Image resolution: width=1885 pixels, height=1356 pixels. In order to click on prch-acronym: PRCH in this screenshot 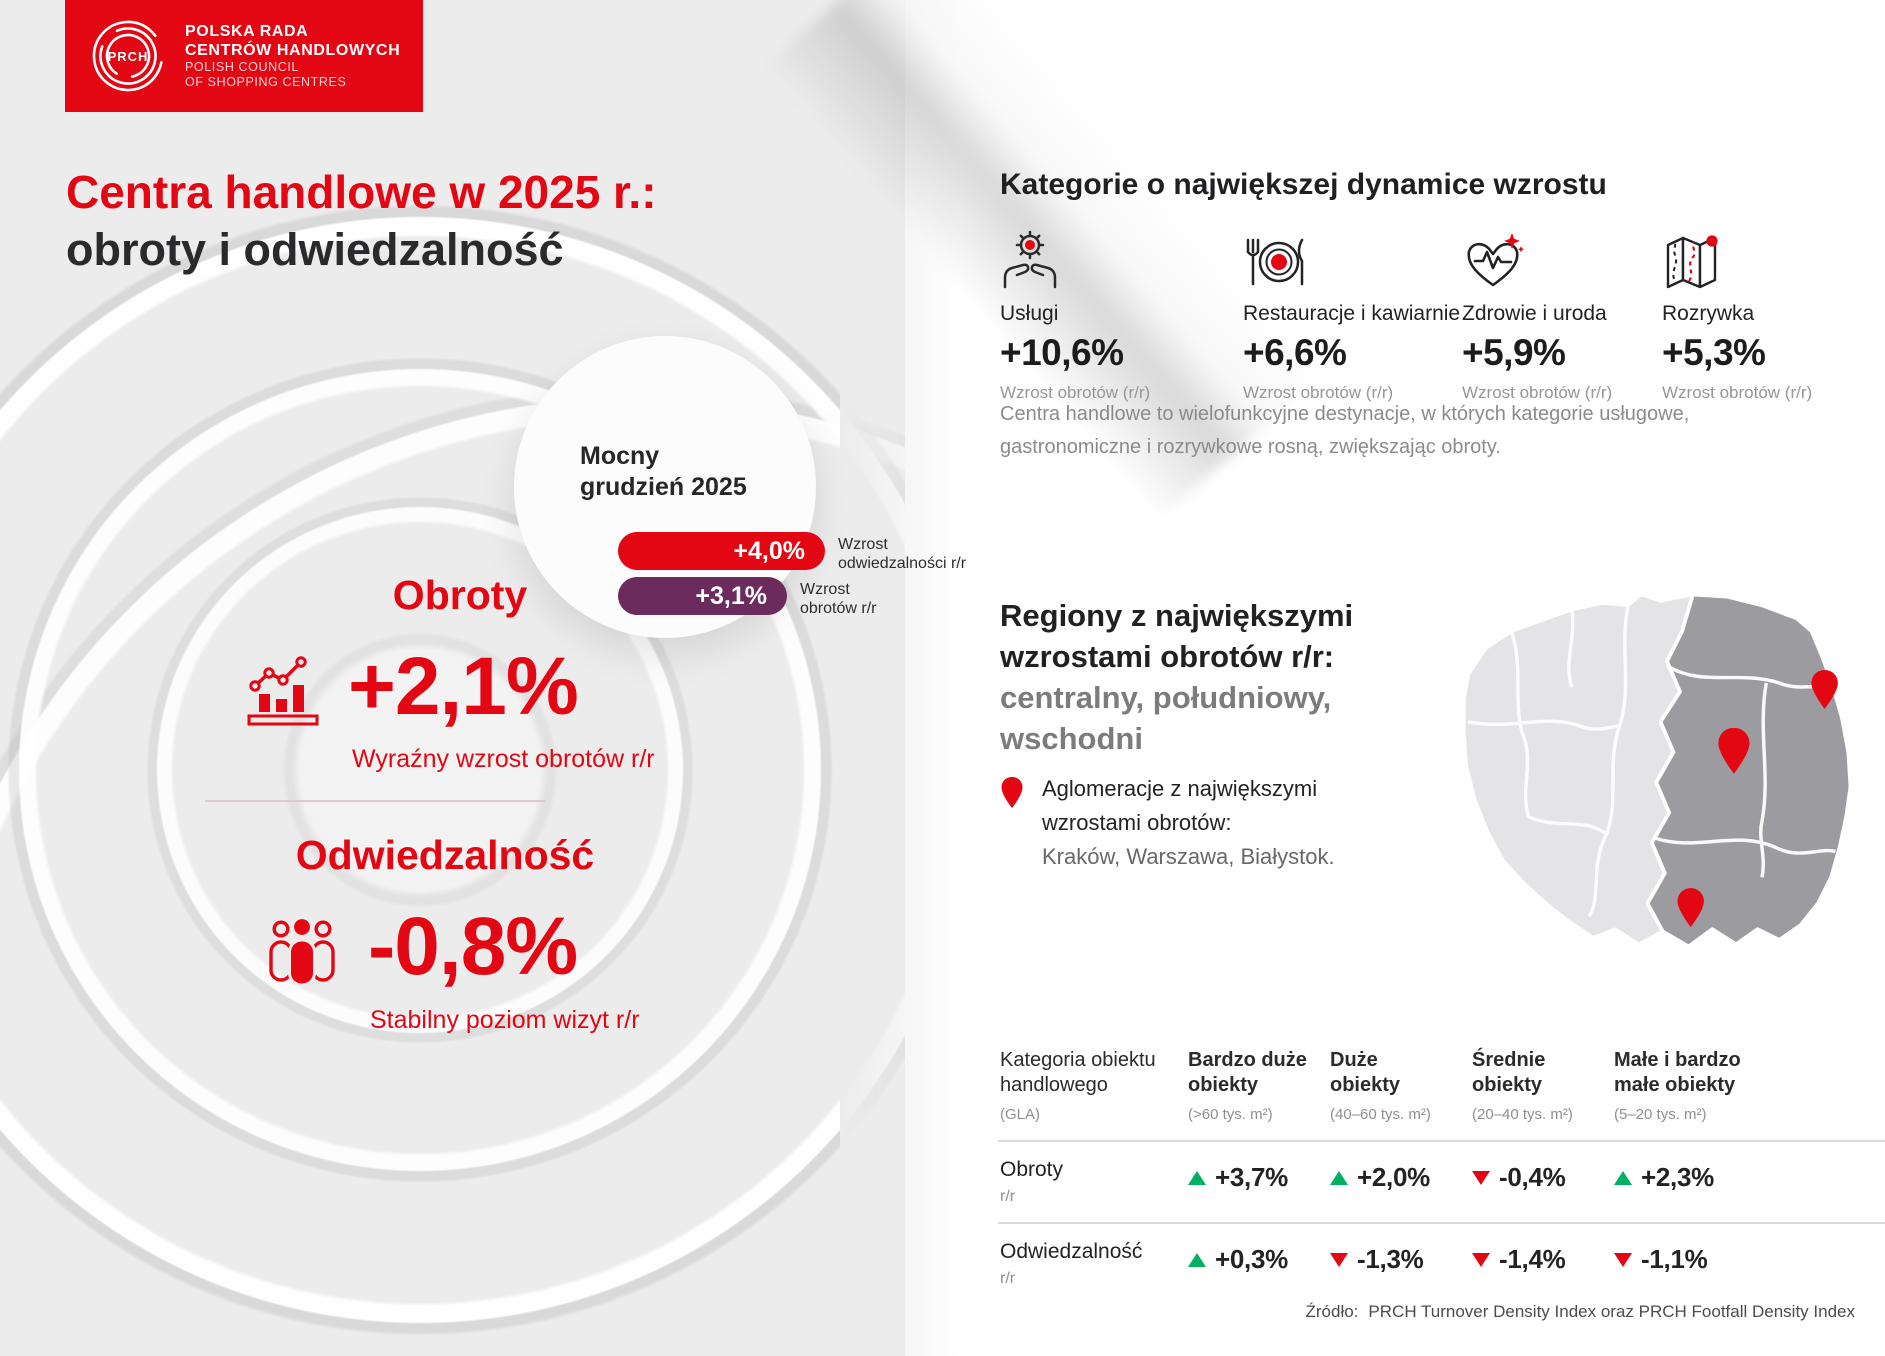, I will do `click(128, 56)`.